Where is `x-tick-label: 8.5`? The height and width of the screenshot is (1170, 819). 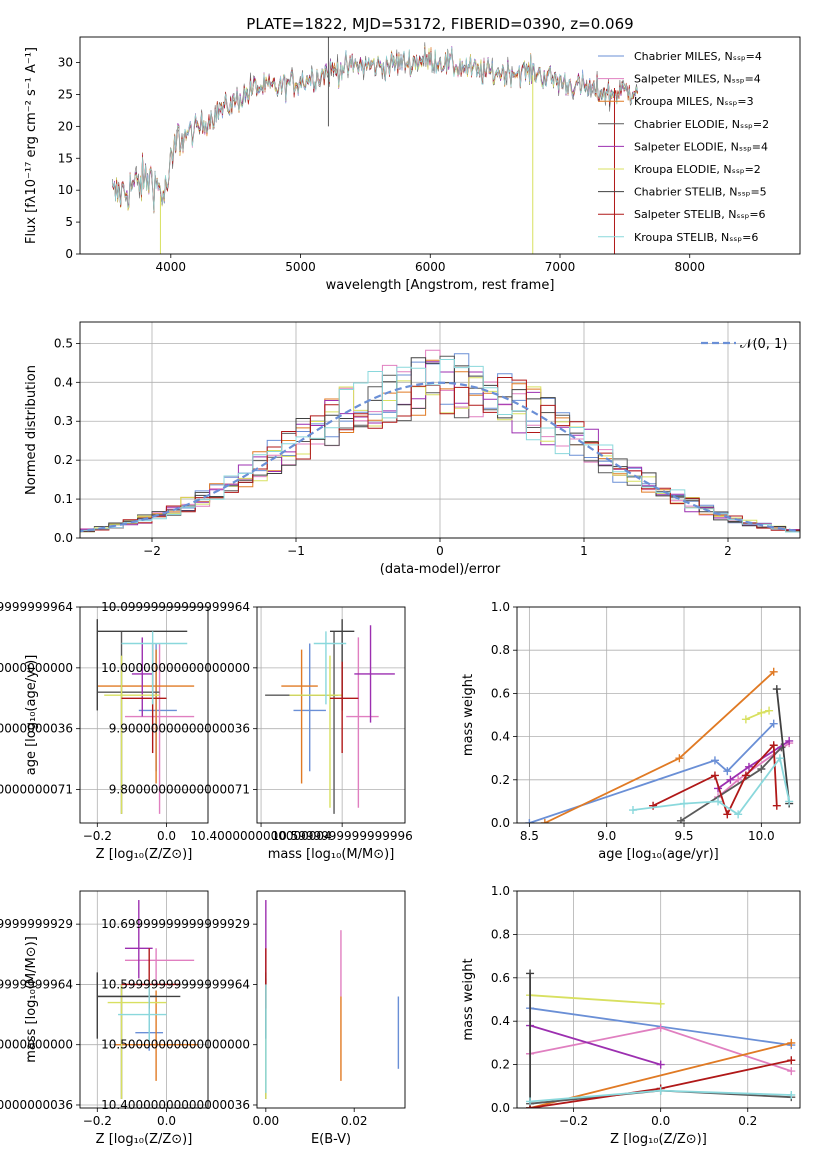
x-tick-label: 8.5 is located at coordinates (529, 836).